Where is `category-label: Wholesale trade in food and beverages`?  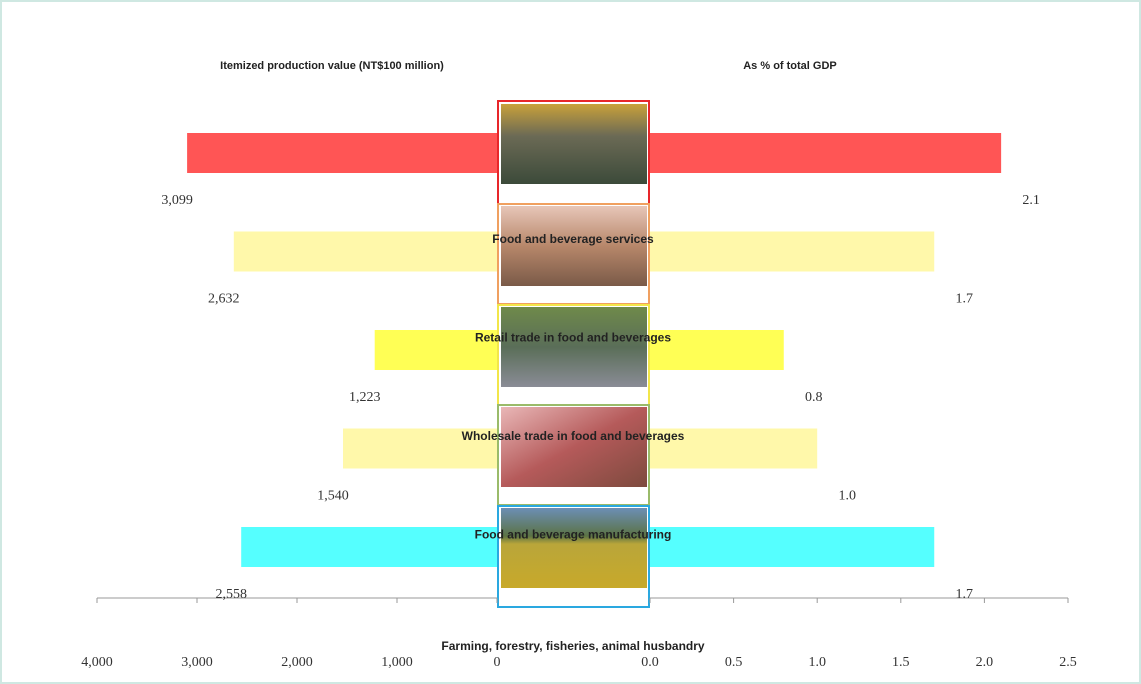 category-label: Wholesale trade in food and beverages is located at coordinates (573, 436).